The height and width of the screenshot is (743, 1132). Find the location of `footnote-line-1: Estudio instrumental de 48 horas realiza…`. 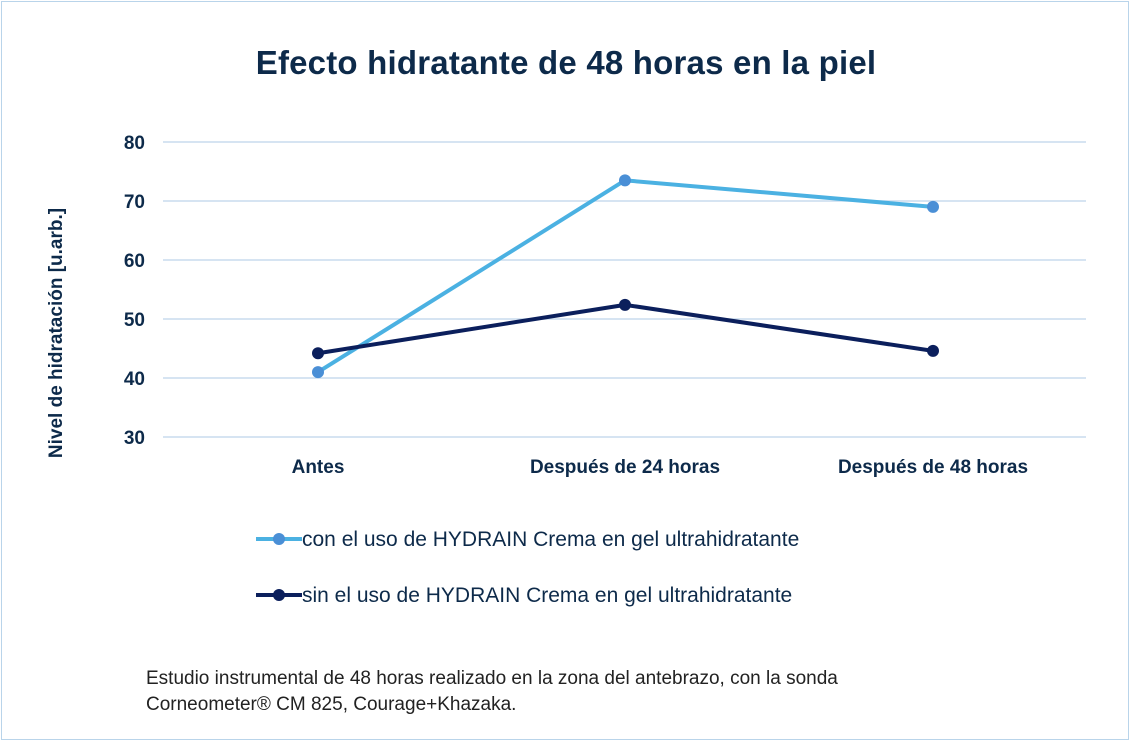

footnote-line-1: Estudio instrumental de 48 horas realiza… is located at coordinates (492, 678).